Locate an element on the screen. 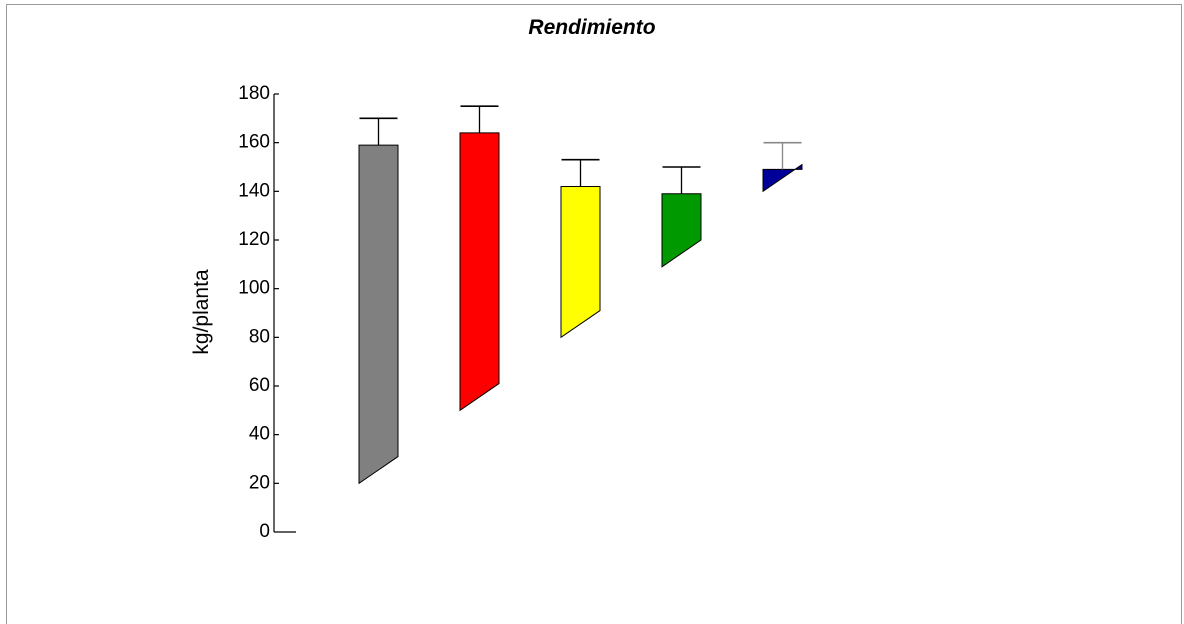  y-tick-label: 80 is located at coordinates (259, 336).